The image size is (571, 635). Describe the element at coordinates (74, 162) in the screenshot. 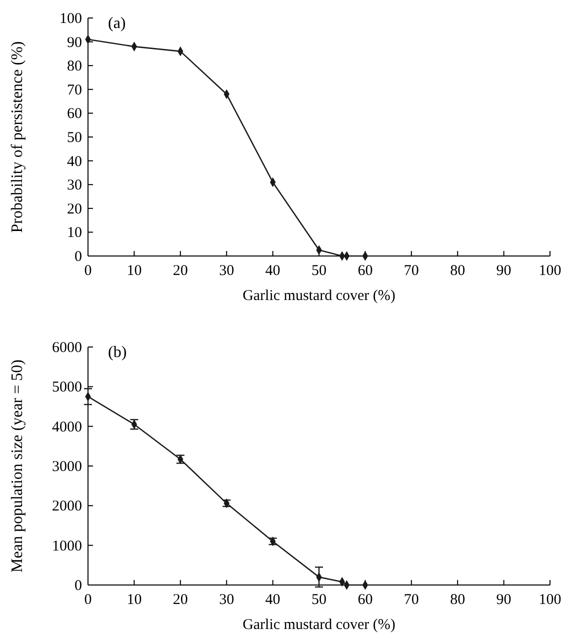

I see `y-tick-label: 40` at that location.